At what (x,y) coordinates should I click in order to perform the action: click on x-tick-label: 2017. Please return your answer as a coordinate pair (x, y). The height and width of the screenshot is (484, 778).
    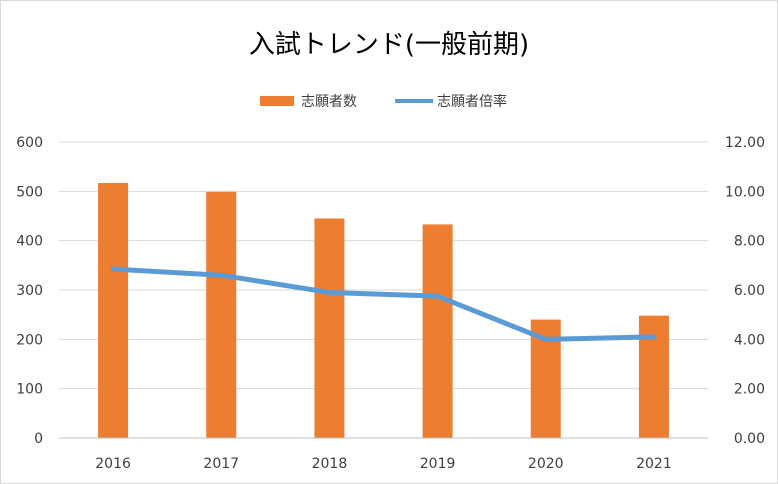
    Looking at the image, I should click on (221, 464).